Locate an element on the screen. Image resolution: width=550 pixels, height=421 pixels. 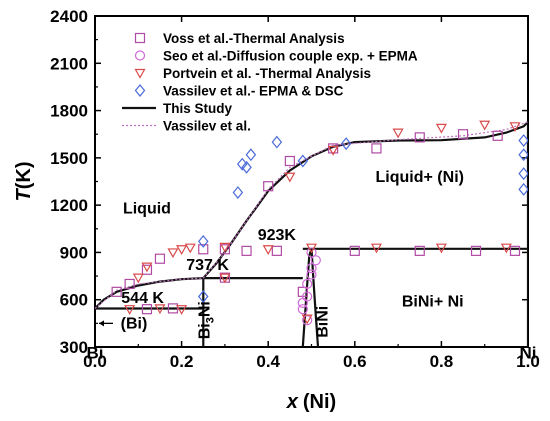
legend-marker-square is located at coordinates (140, 38).